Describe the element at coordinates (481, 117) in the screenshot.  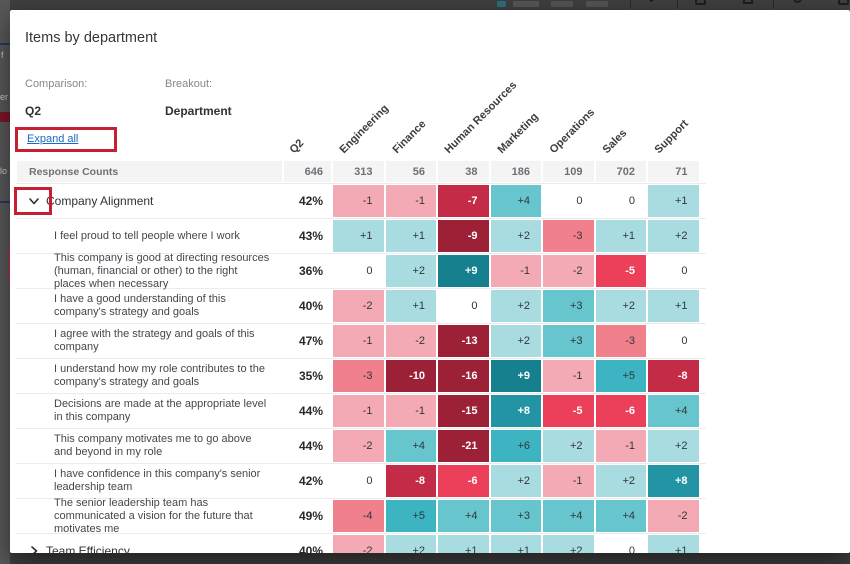
I see `column-header-human-resources: Human Resources` at that location.